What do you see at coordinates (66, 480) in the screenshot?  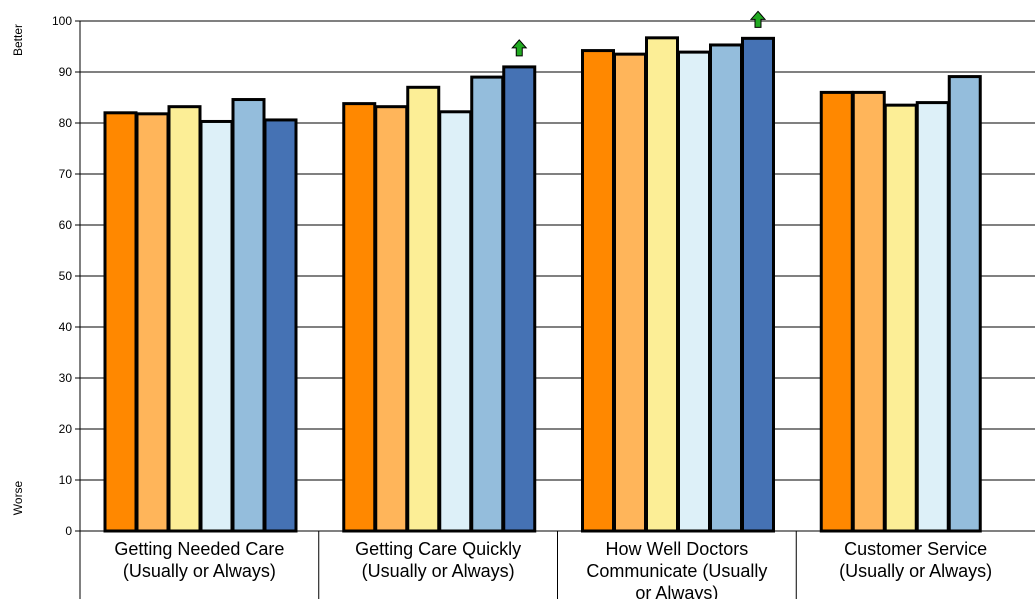 I see `y-tick-label: 10` at bounding box center [66, 480].